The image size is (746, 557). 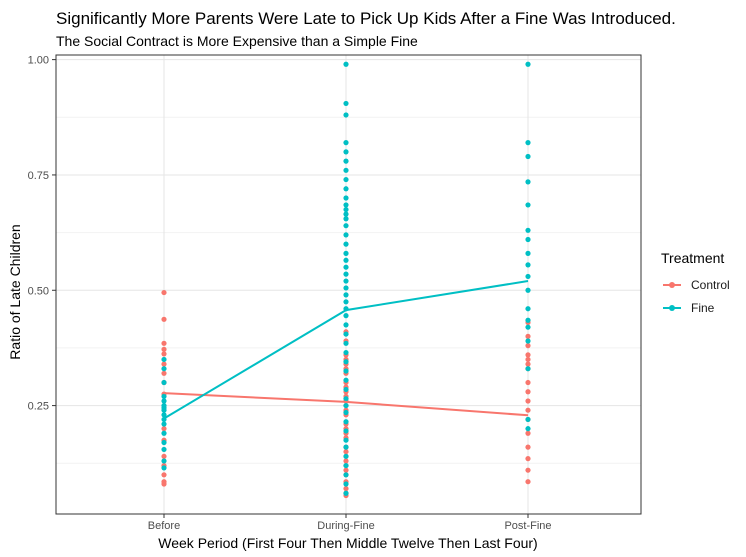 What do you see at coordinates (346, 350) in the screenshot?
I see `mean-line-fine` at bounding box center [346, 350].